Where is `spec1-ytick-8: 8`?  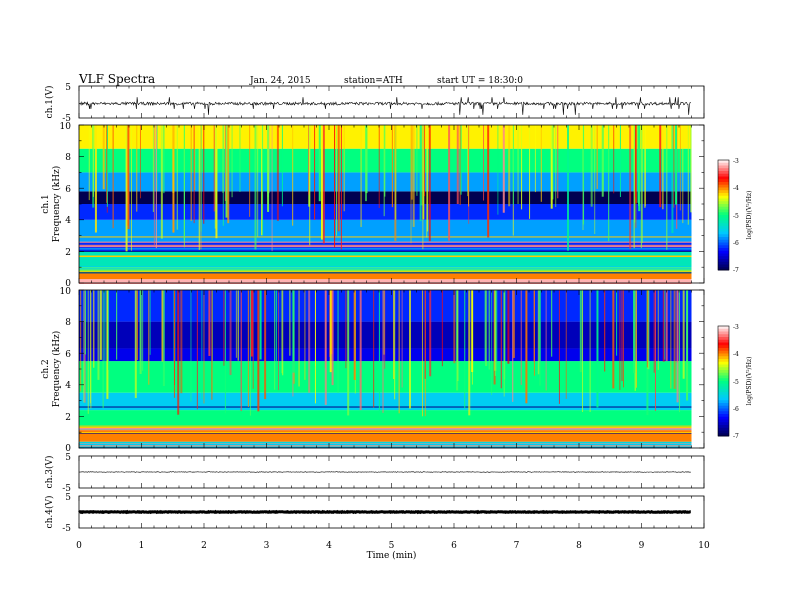 spec1-ytick-8: 8 is located at coordinates (68, 158).